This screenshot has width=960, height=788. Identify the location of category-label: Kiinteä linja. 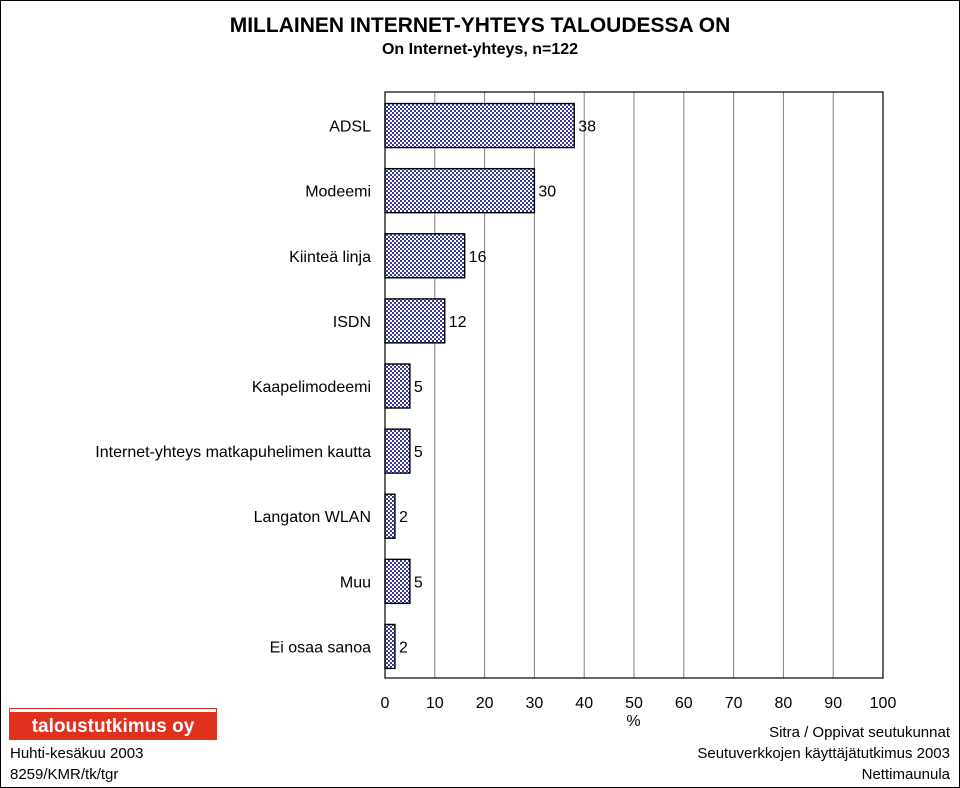
(330, 257).